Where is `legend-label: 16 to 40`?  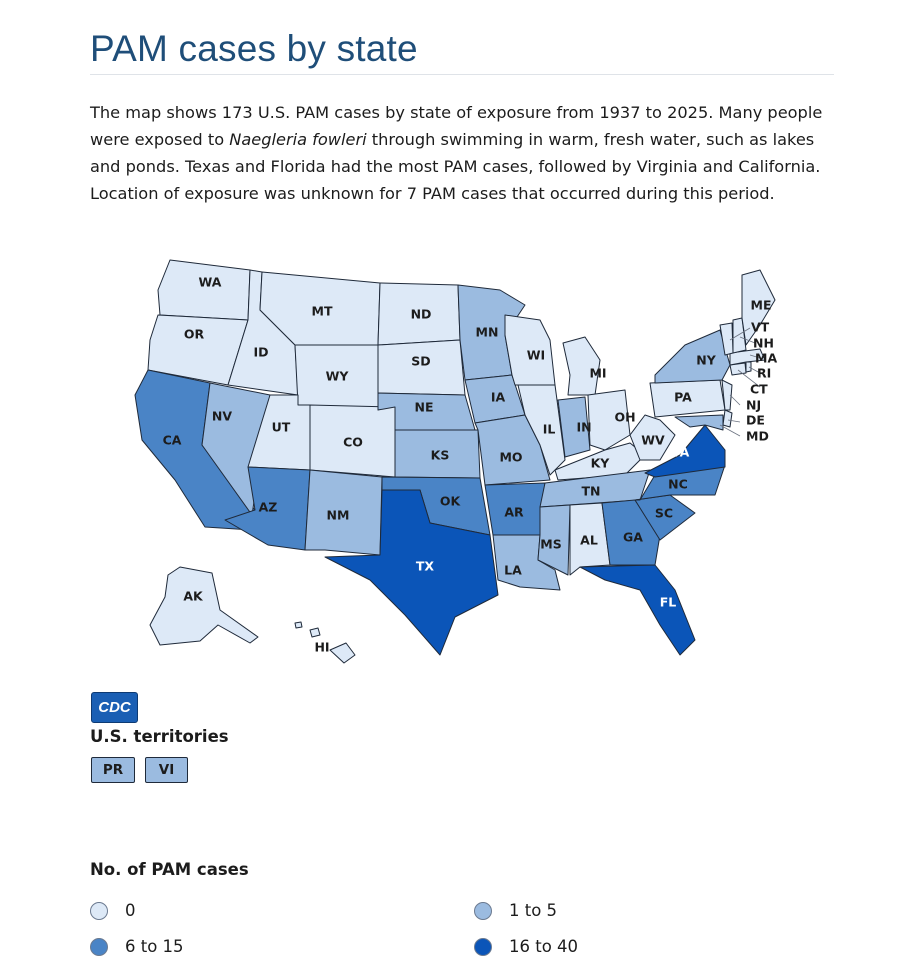
legend-label: 16 to 40 is located at coordinates (544, 946).